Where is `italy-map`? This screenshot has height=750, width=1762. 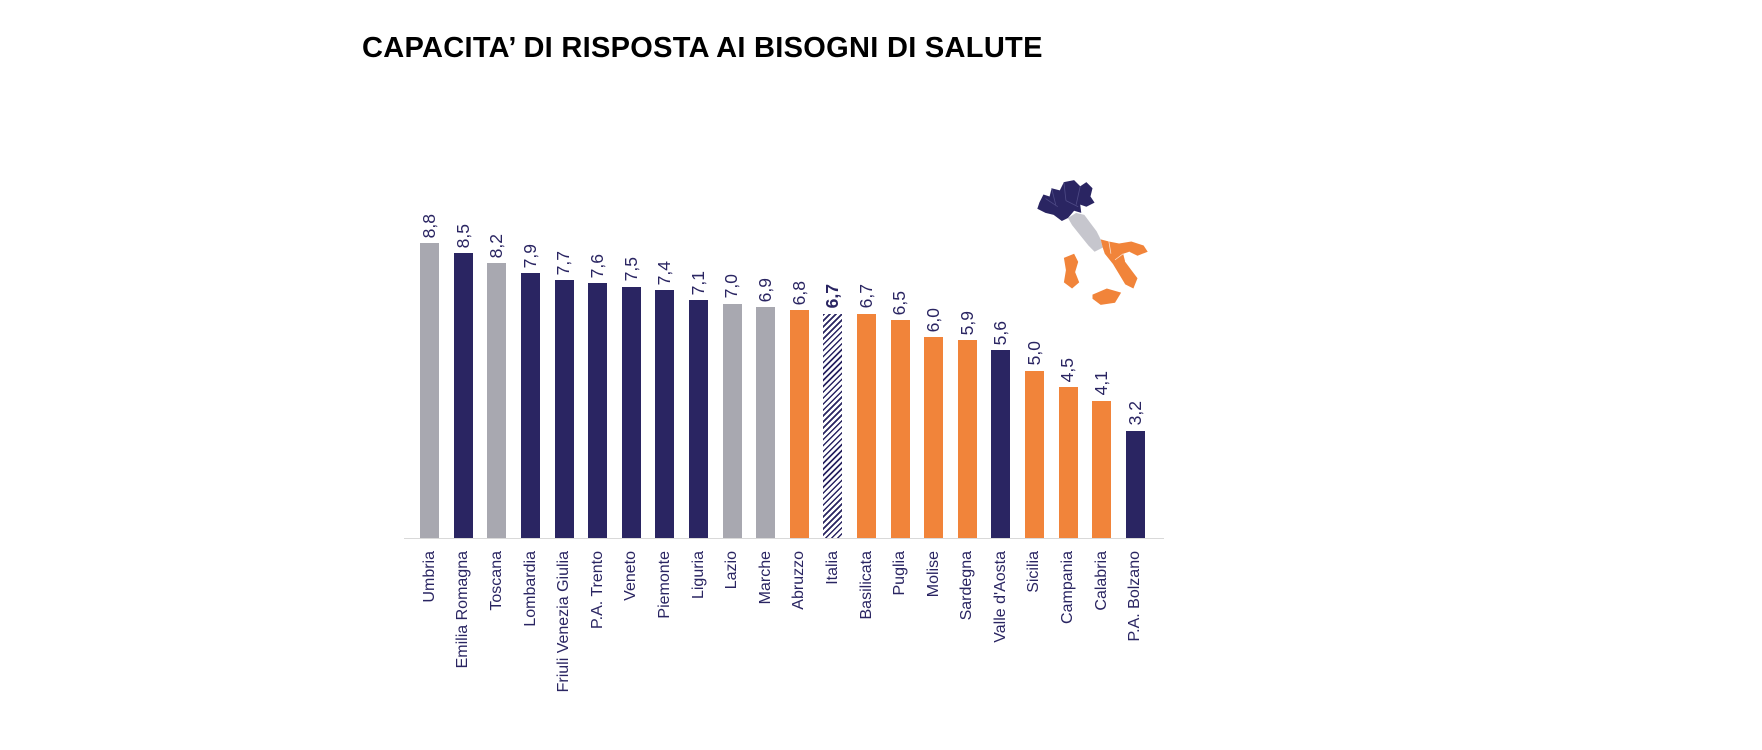
italy-map is located at coordinates (1092, 242).